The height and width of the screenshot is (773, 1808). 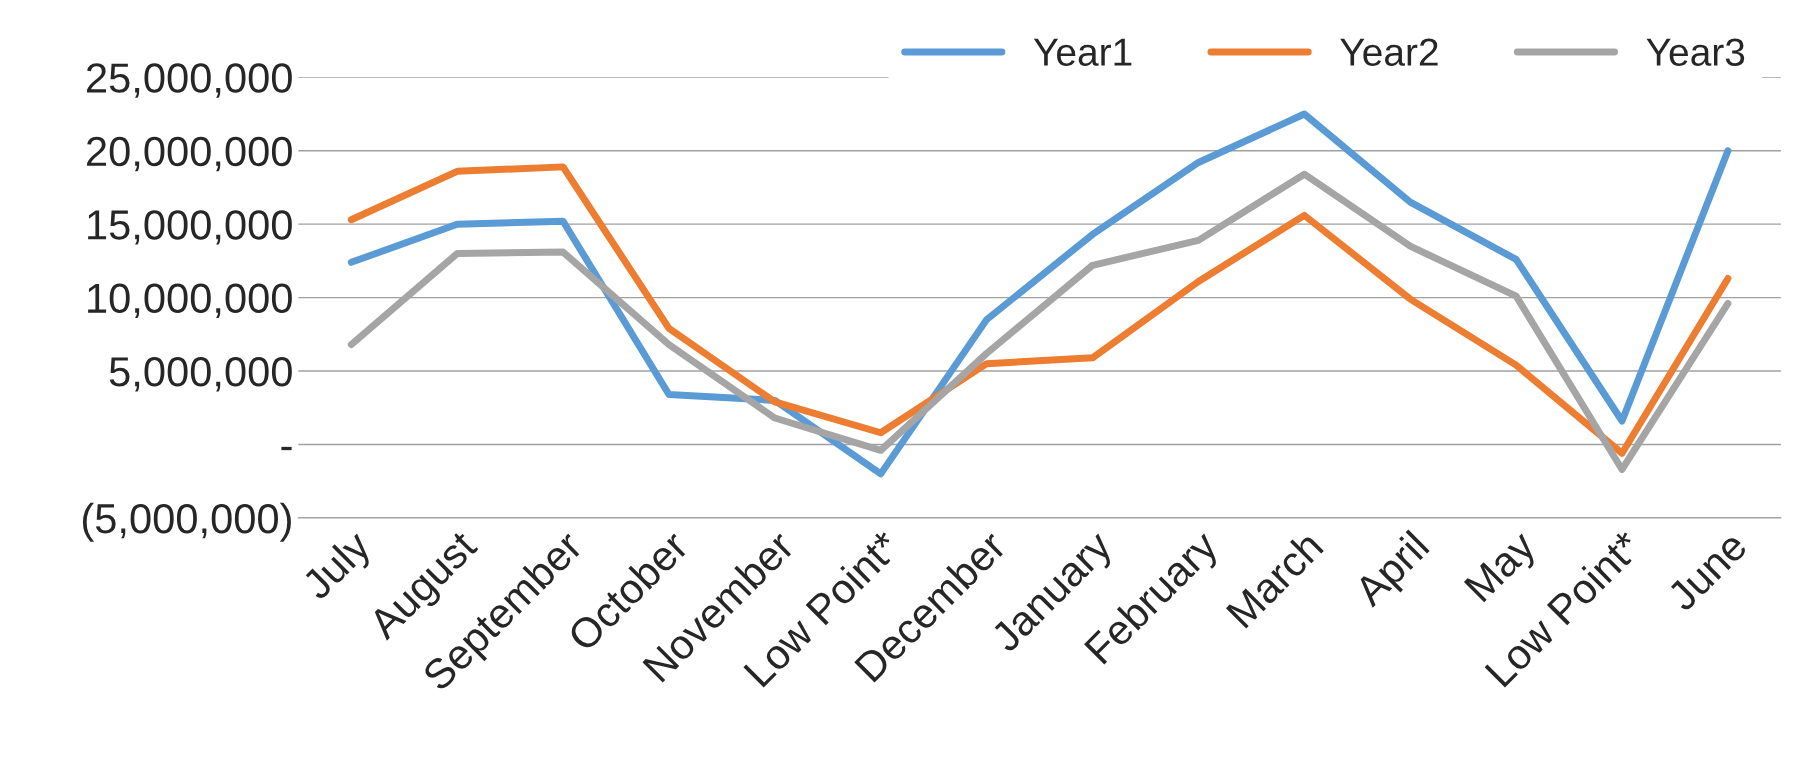 I want to click on x-tick-label: May, so click(x=1503, y=568).